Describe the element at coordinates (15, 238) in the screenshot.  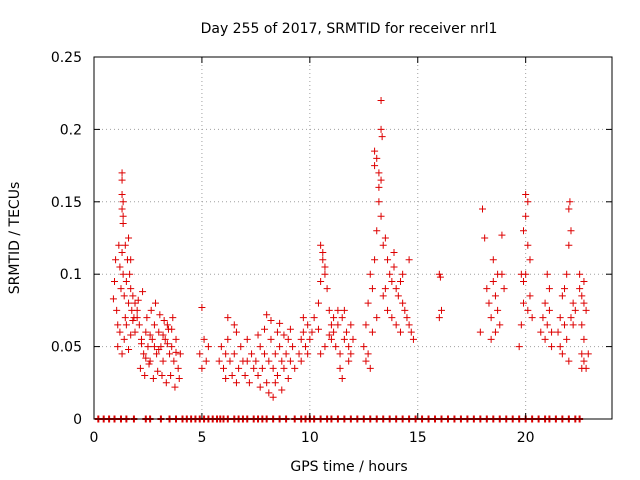
I see `y-axis-label: SRMTID / TECUs` at that location.